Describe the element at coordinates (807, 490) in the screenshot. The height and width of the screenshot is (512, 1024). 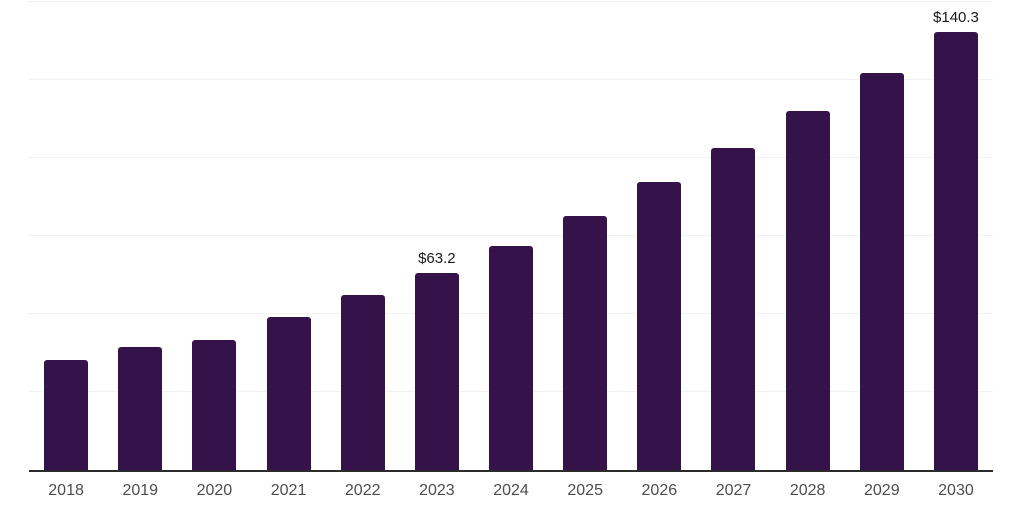
I see `x-tick-label-2028: 2028` at that location.